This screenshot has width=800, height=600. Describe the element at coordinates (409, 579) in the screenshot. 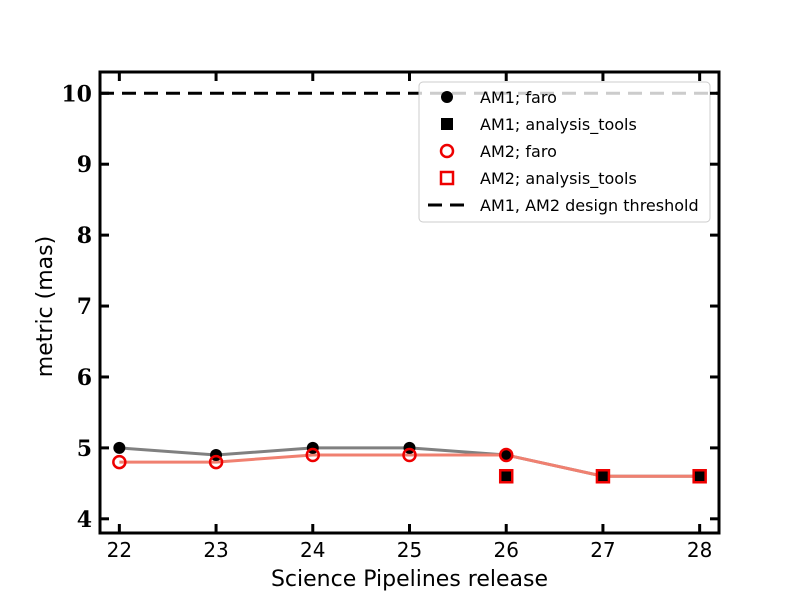

I see `x-axis-label: Science Pipelines release` at that location.